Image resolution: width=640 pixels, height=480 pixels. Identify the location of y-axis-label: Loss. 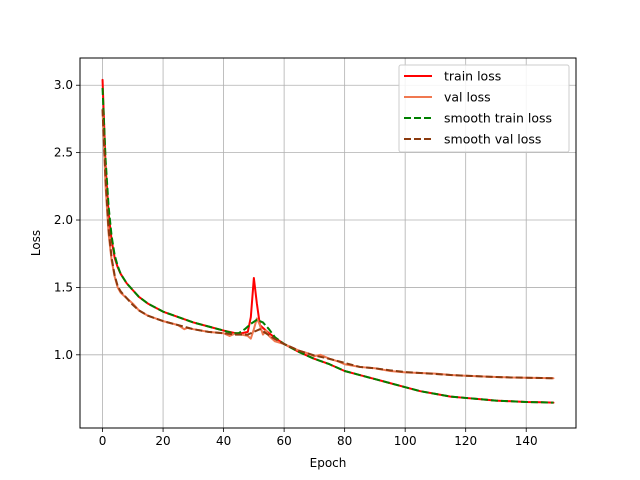
(36, 243).